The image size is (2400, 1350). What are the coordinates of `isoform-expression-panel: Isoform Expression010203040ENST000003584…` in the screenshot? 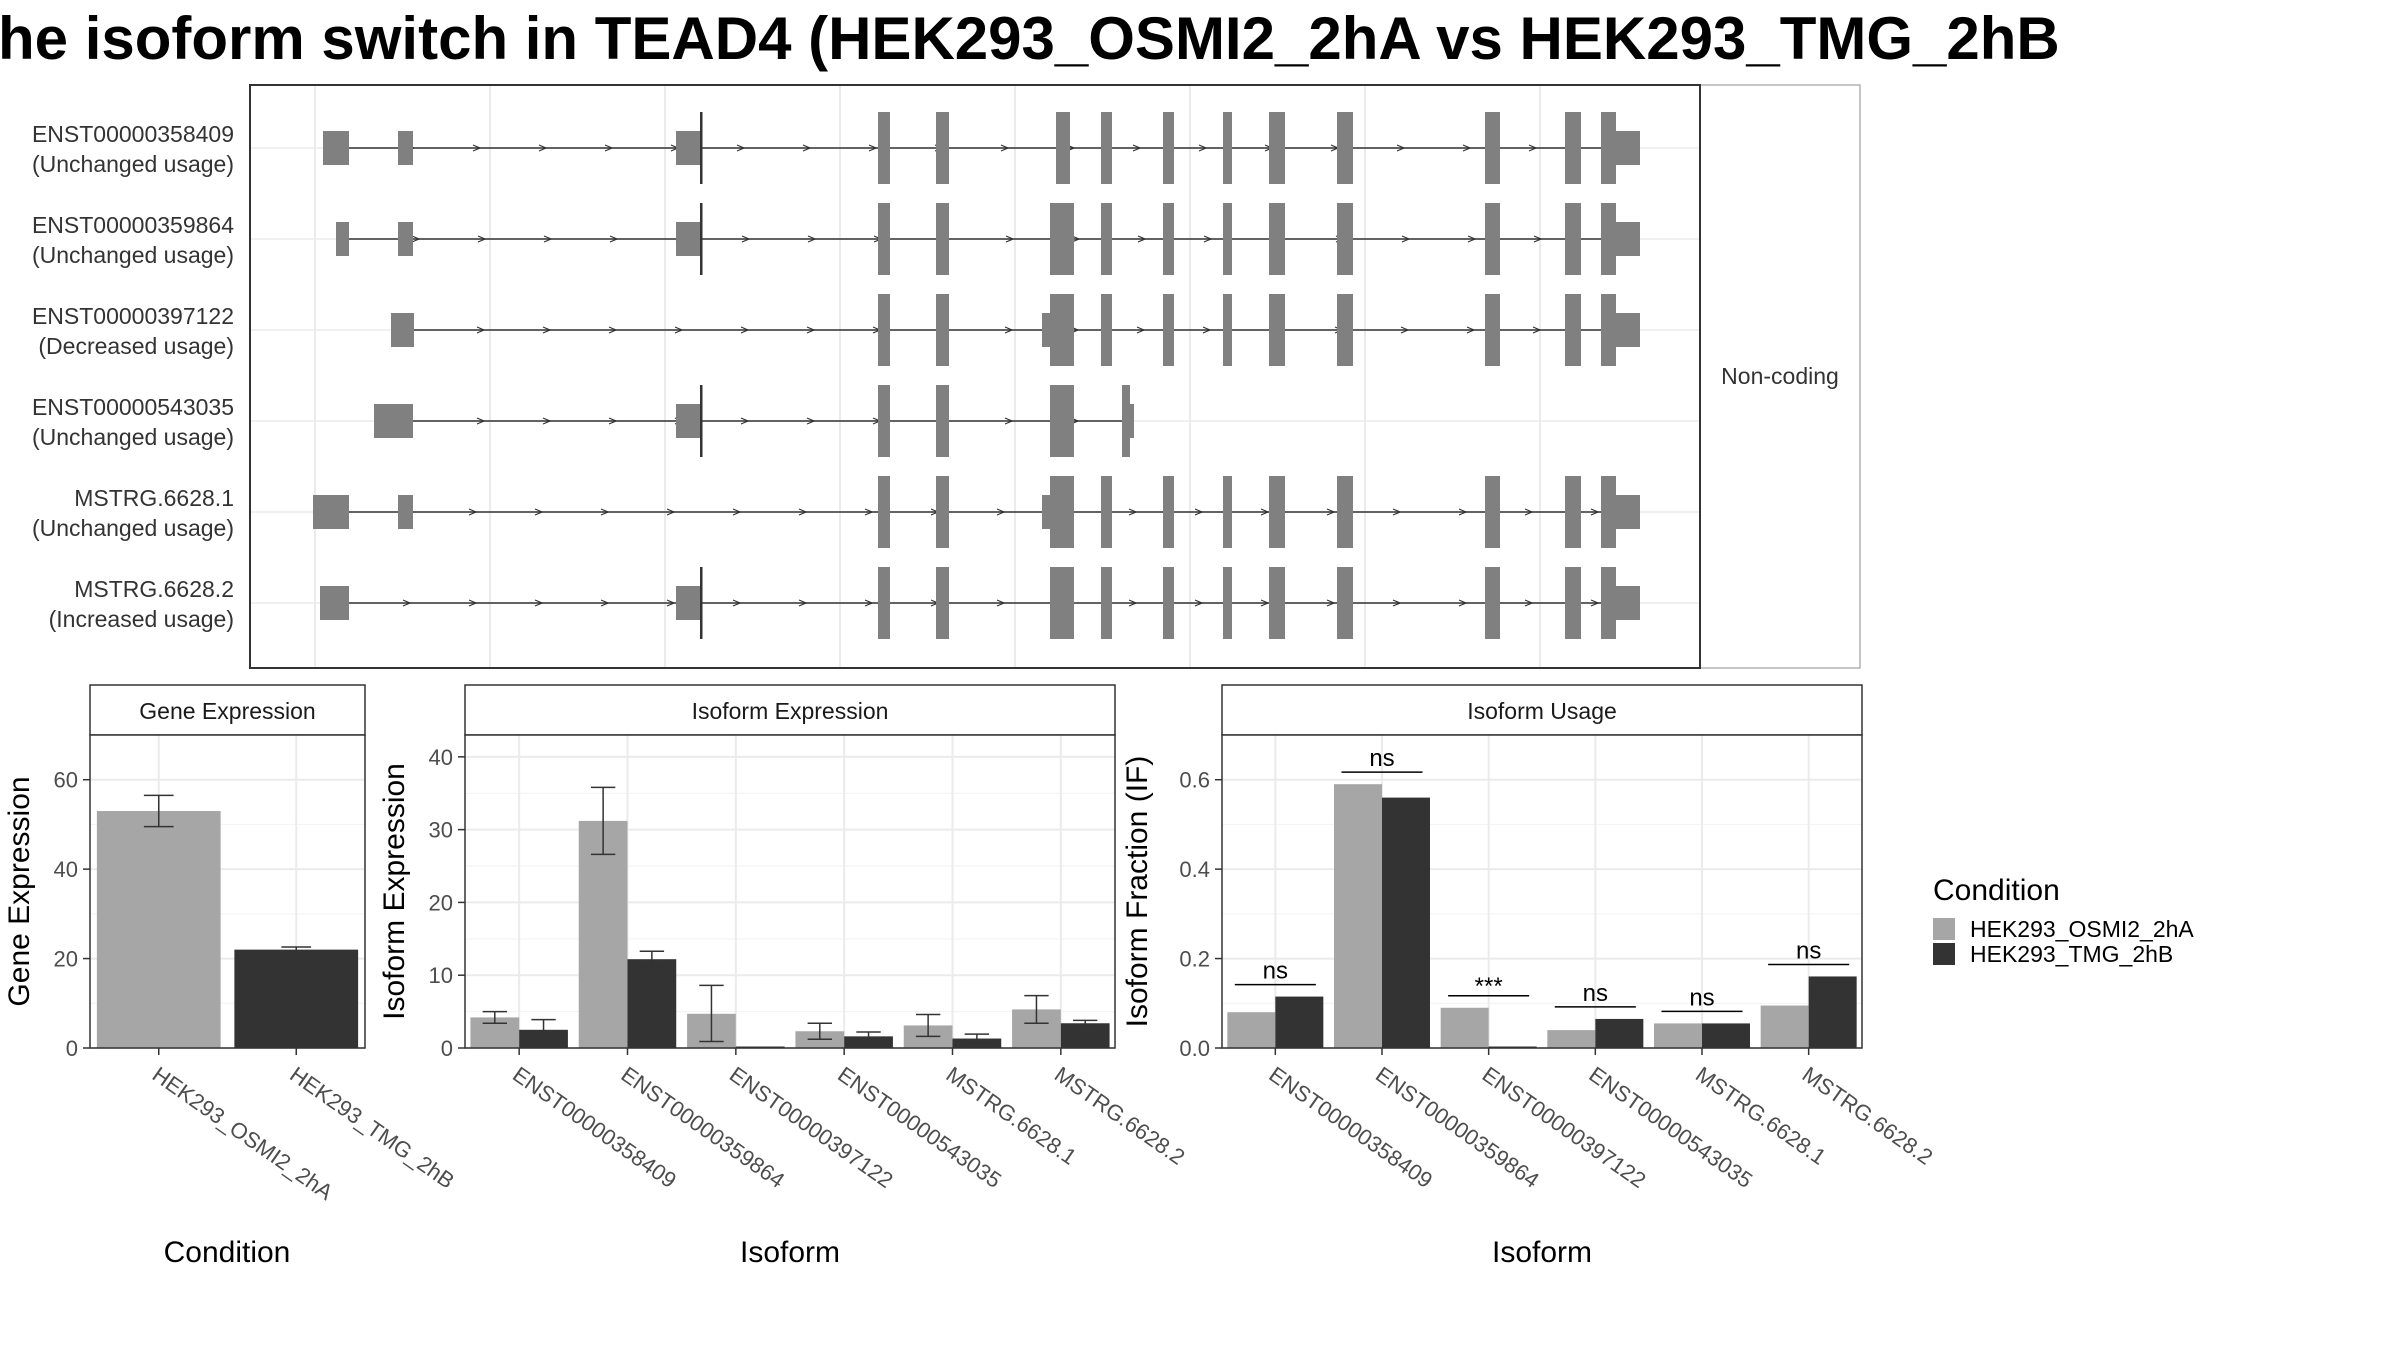 It's located at (784, 976).